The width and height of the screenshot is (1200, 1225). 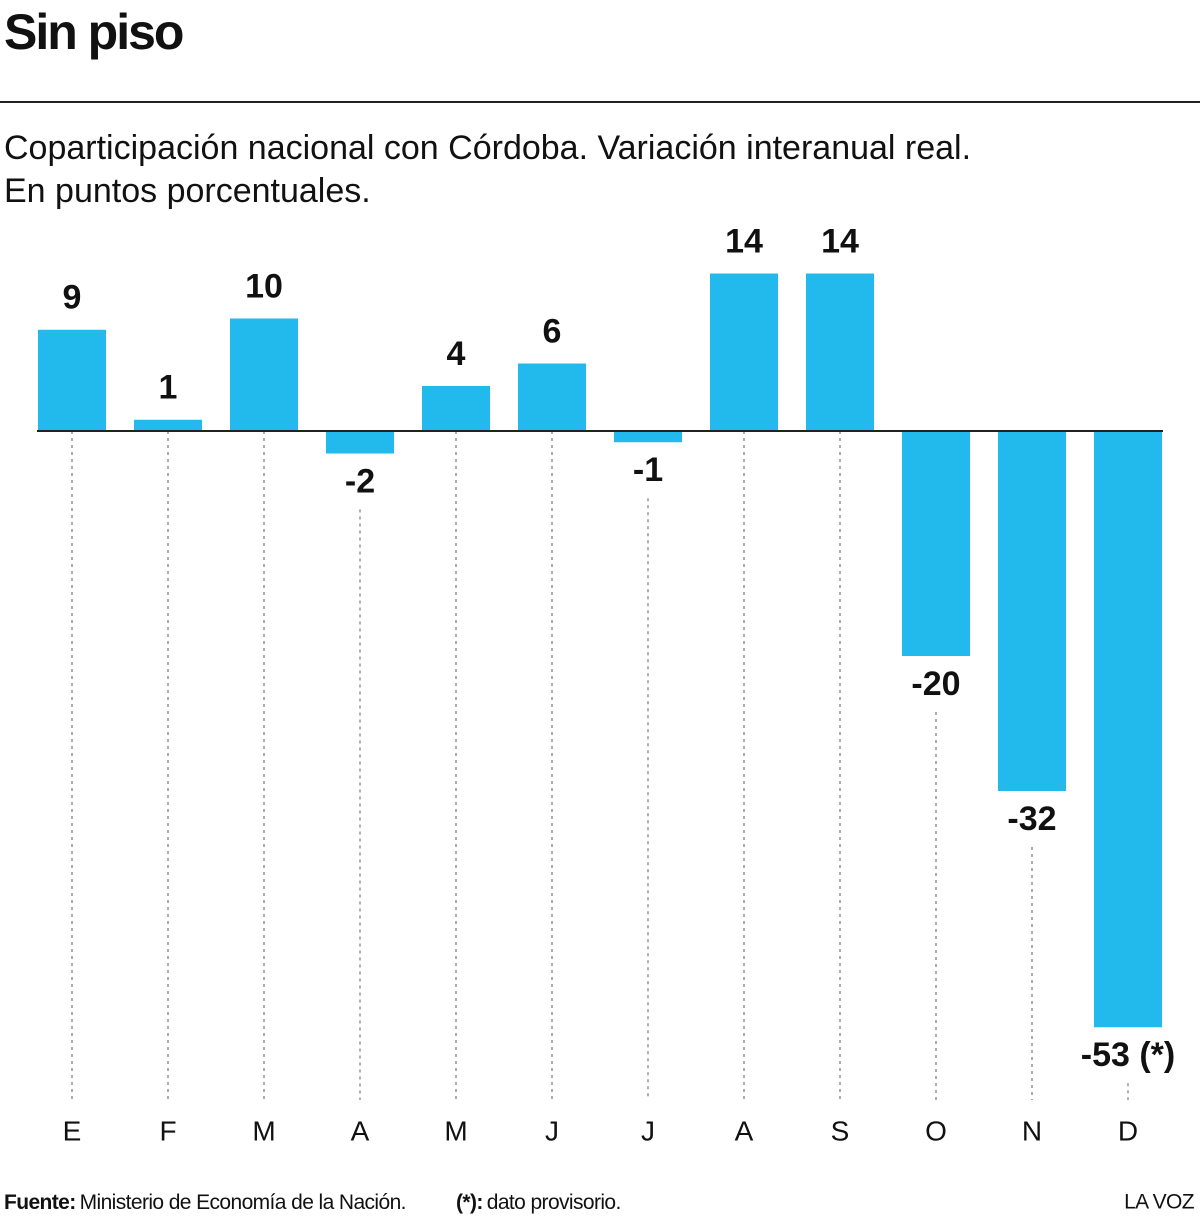 I want to click on source: Ministerio de Economía de la Nación., so click(x=243, y=1202).